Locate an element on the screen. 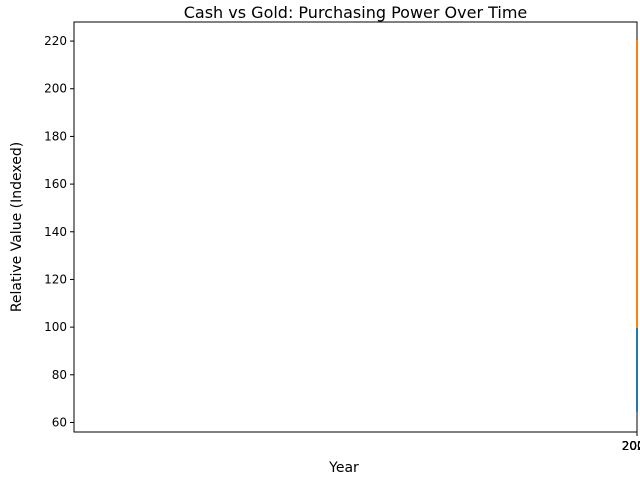  y-tick-label: 120 is located at coordinates (55, 279).